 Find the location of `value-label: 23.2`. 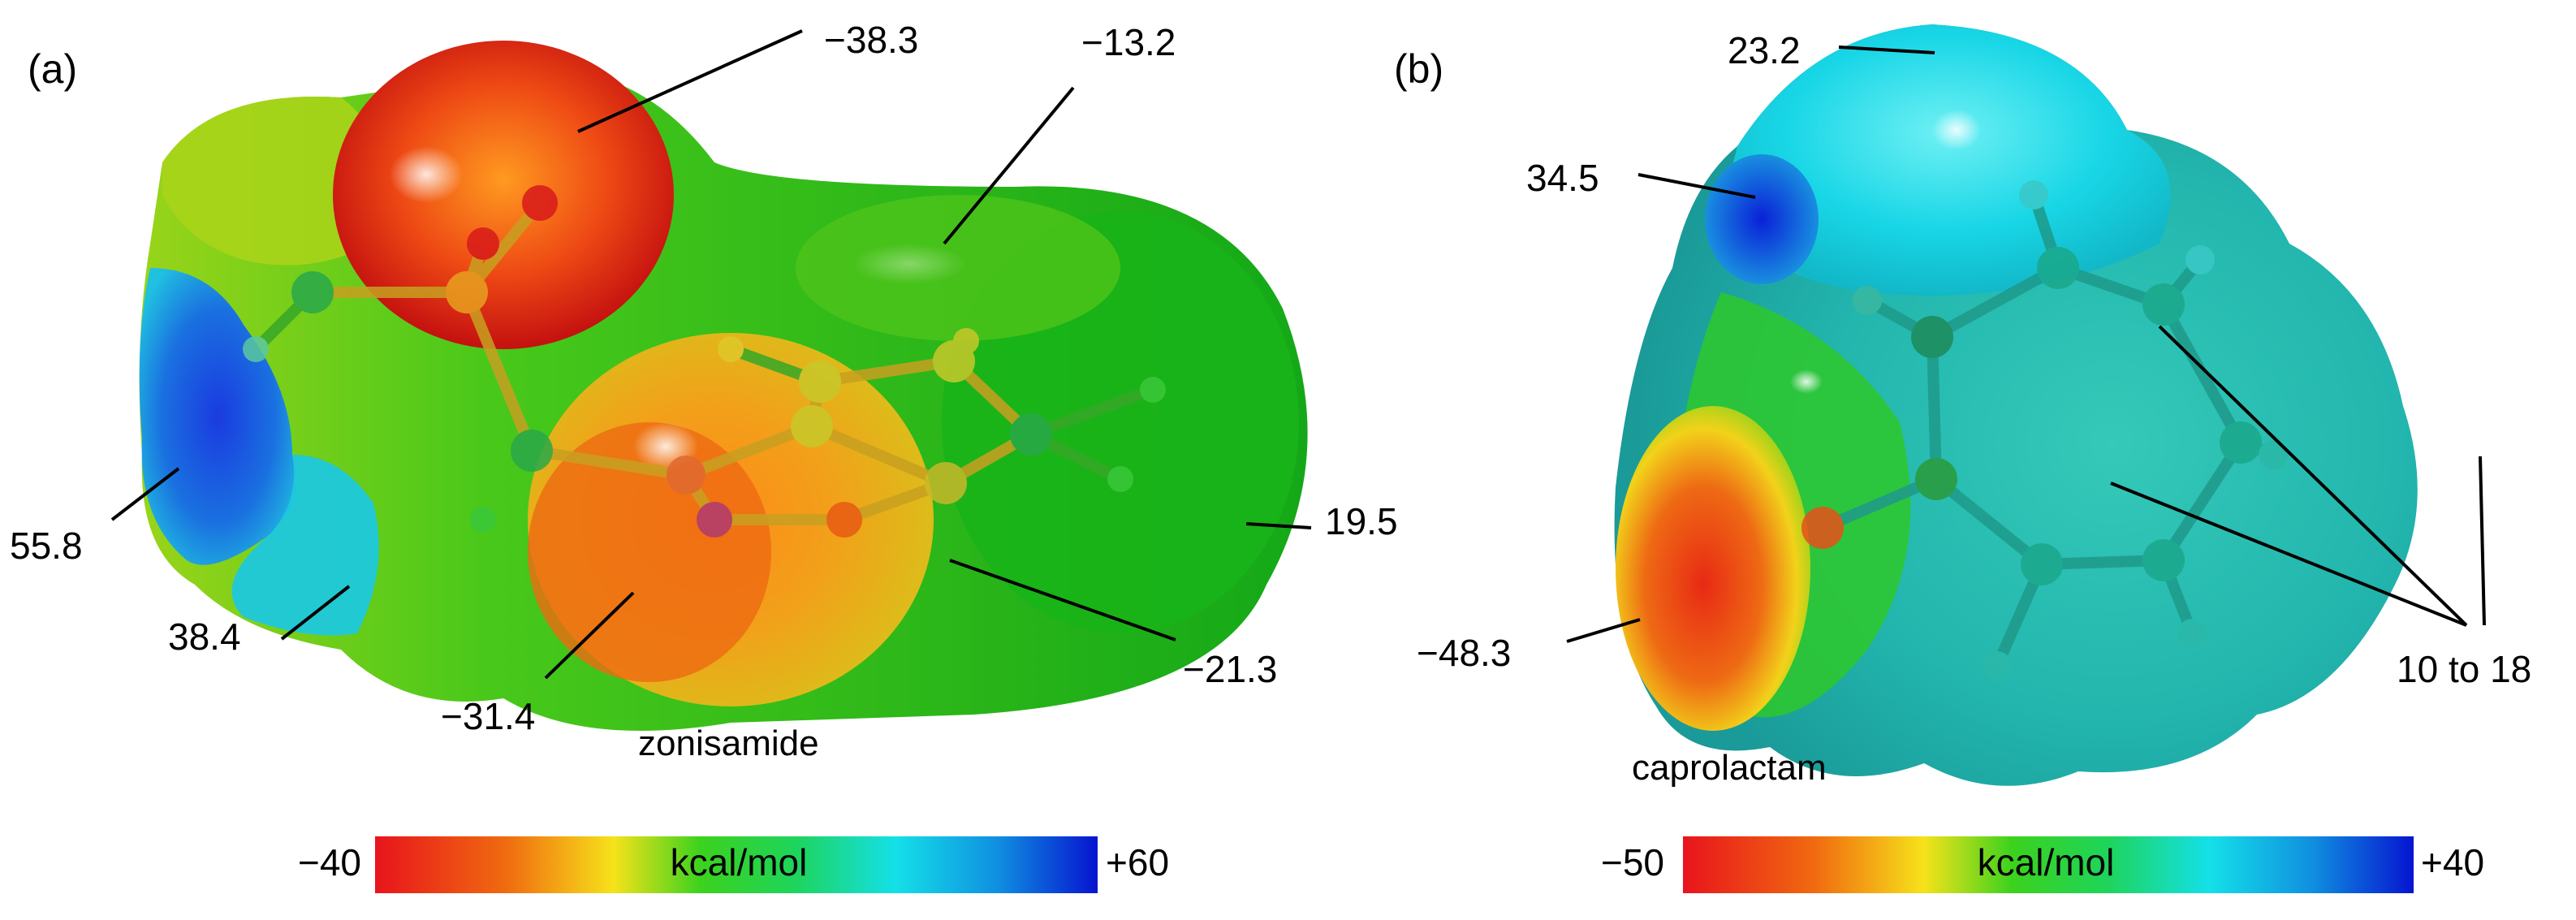

value-label: 23.2 is located at coordinates (1764, 50).